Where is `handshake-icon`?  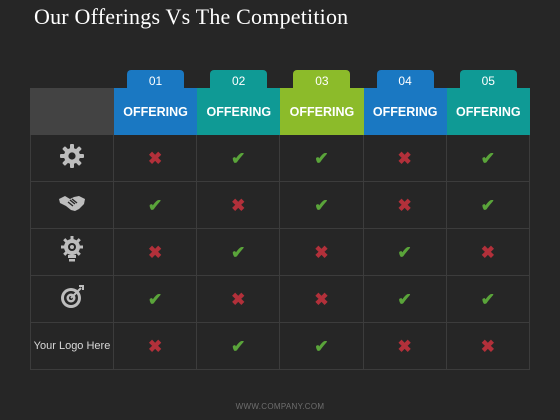
handshake-icon is located at coordinates (72, 205).